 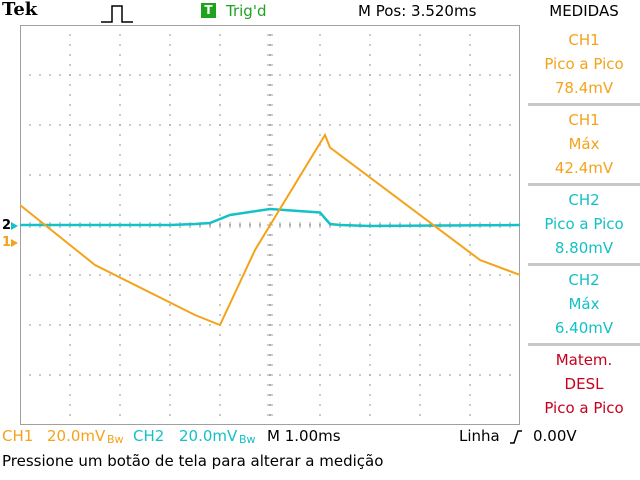 What do you see at coordinates (115, 439) in the screenshot?
I see `ch1-bw-limit: Bw` at bounding box center [115, 439].